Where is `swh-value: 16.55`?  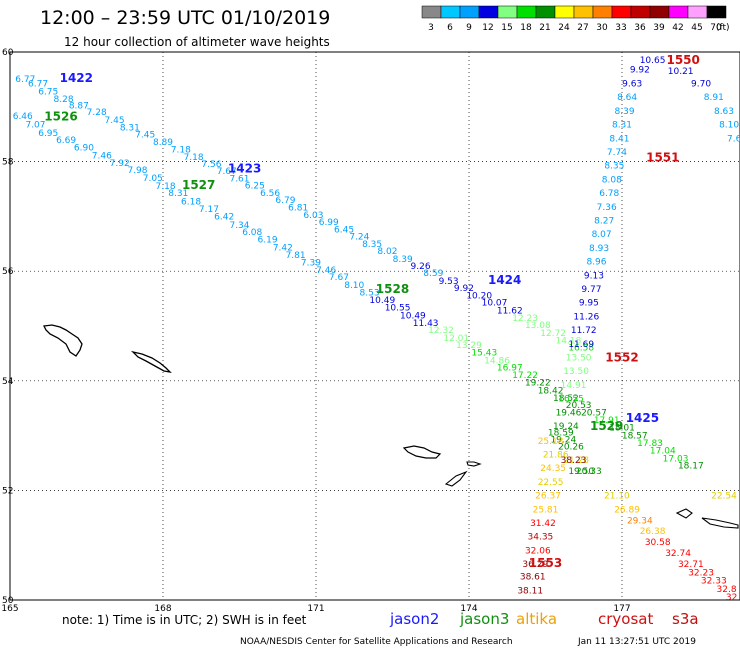
swh-value: 16.55 is located at coordinates (571, 400).